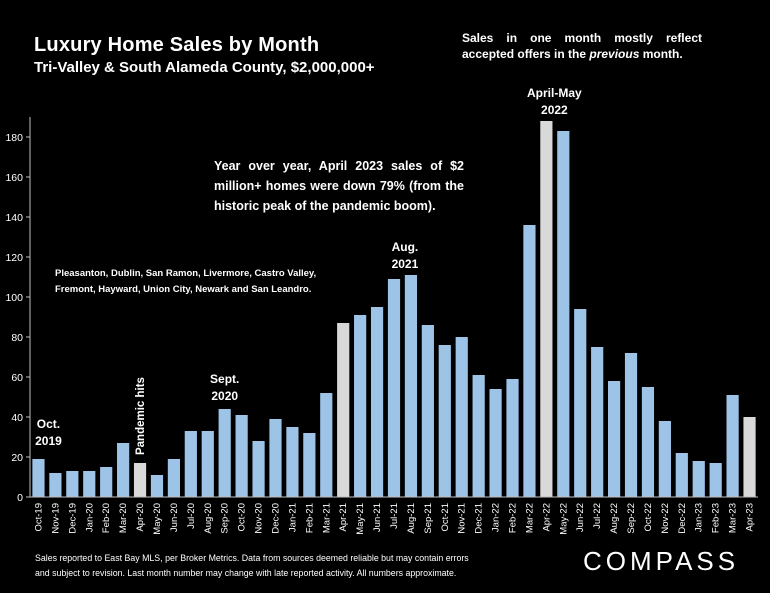 The image size is (770, 593). What do you see at coordinates (174, 517) in the screenshot?
I see `x-tick-label: Jun-20` at bounding box center [174, 517].